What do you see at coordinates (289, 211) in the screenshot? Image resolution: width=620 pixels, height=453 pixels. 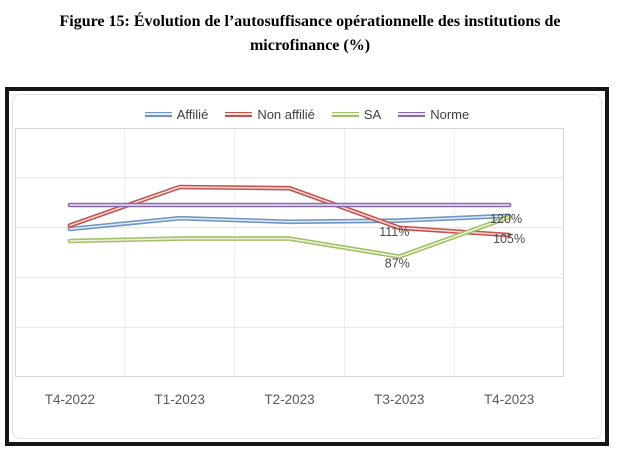 I see `series-line-core-non-affilie` at bounding box center [289, 211].